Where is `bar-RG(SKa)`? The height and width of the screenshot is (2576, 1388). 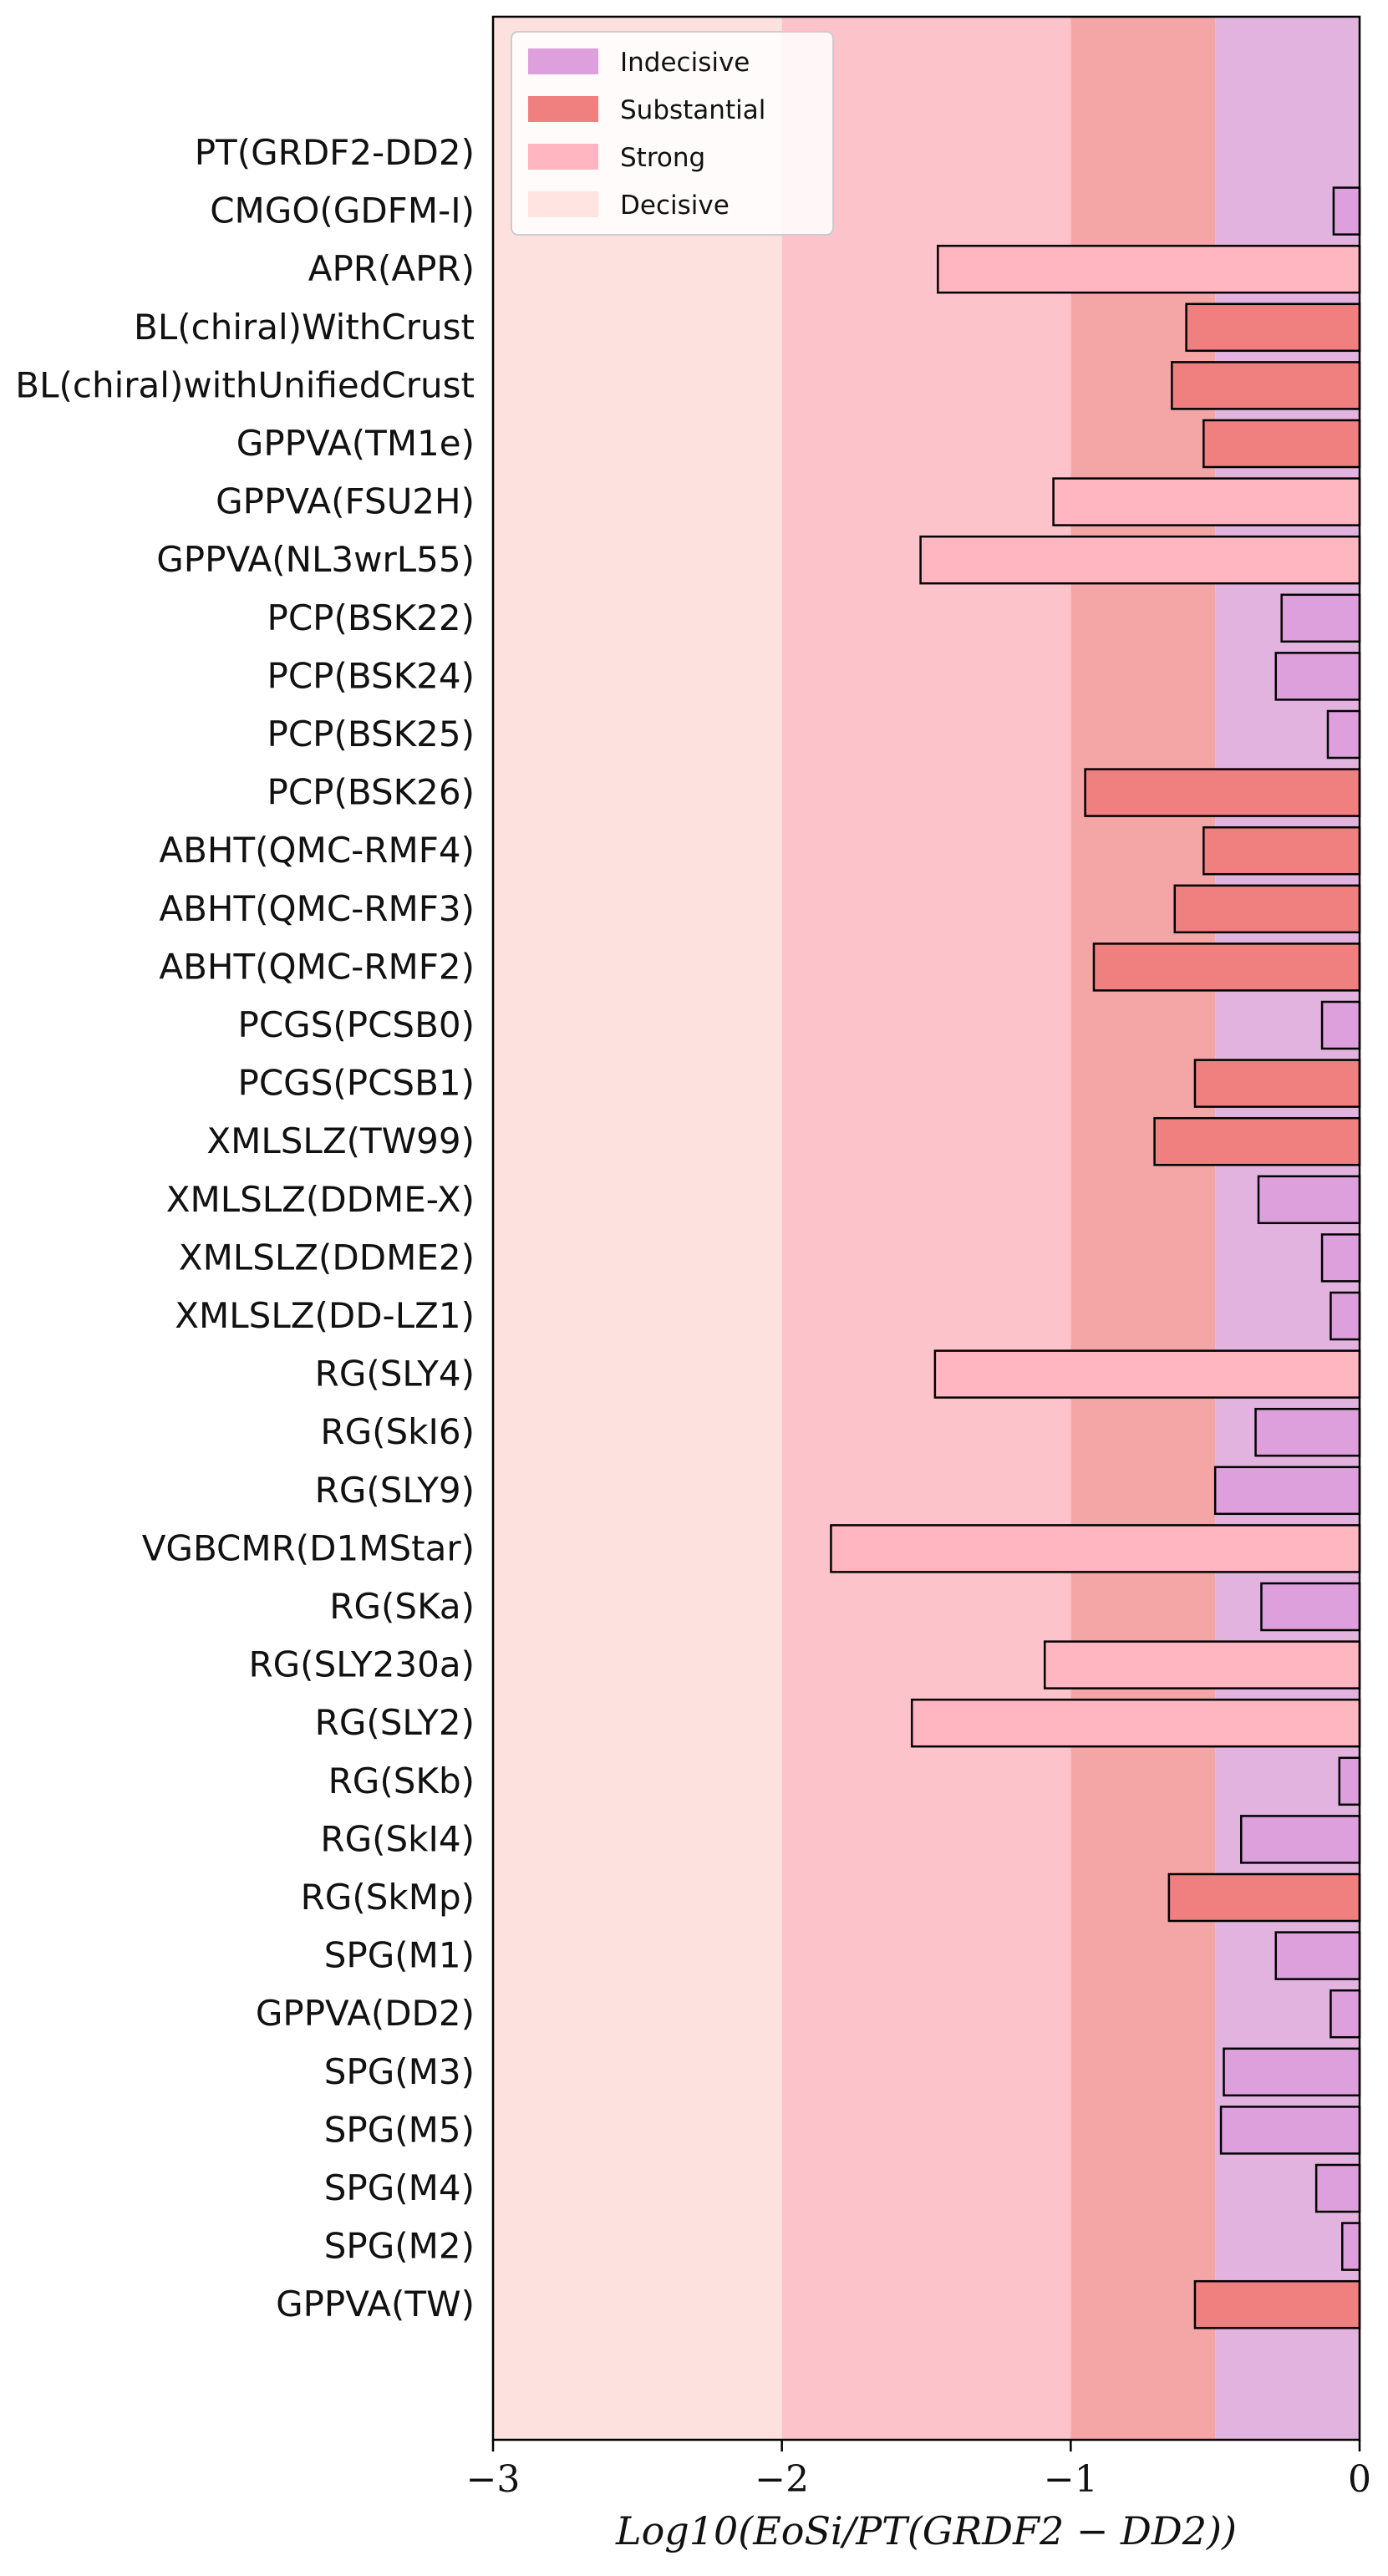 bar-RG(SKa) is located at coordinates (1310, 1607).